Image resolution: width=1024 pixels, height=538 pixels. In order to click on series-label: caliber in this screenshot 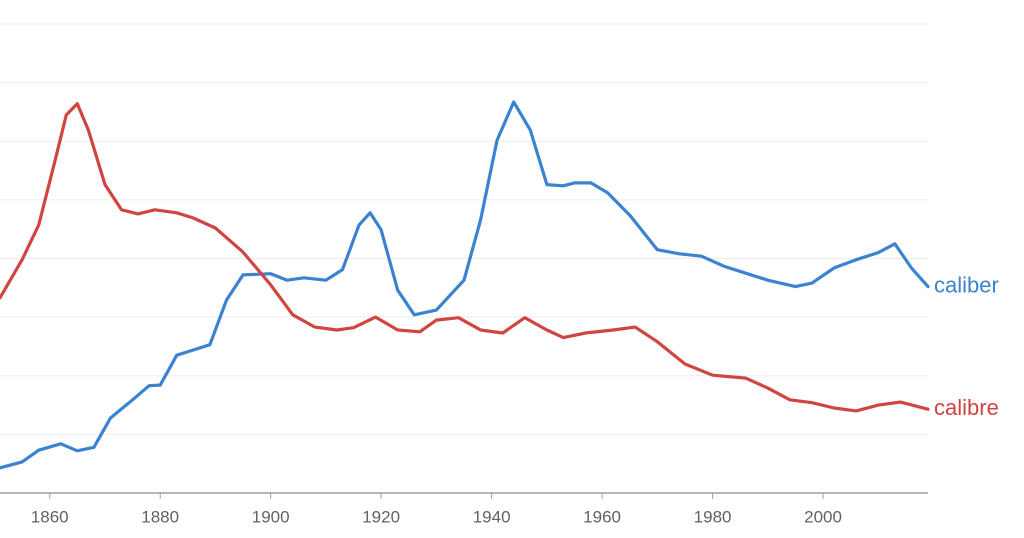, I will do `click(966, 284)`.